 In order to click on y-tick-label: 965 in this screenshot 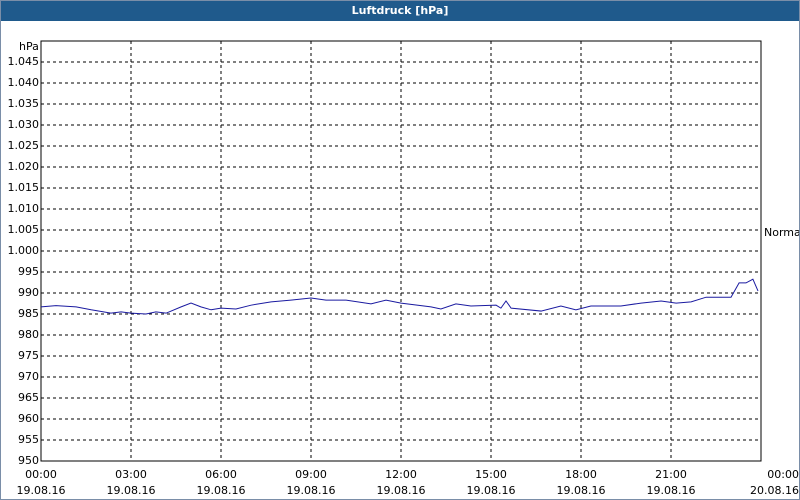, I will do `click(28, 397)`.